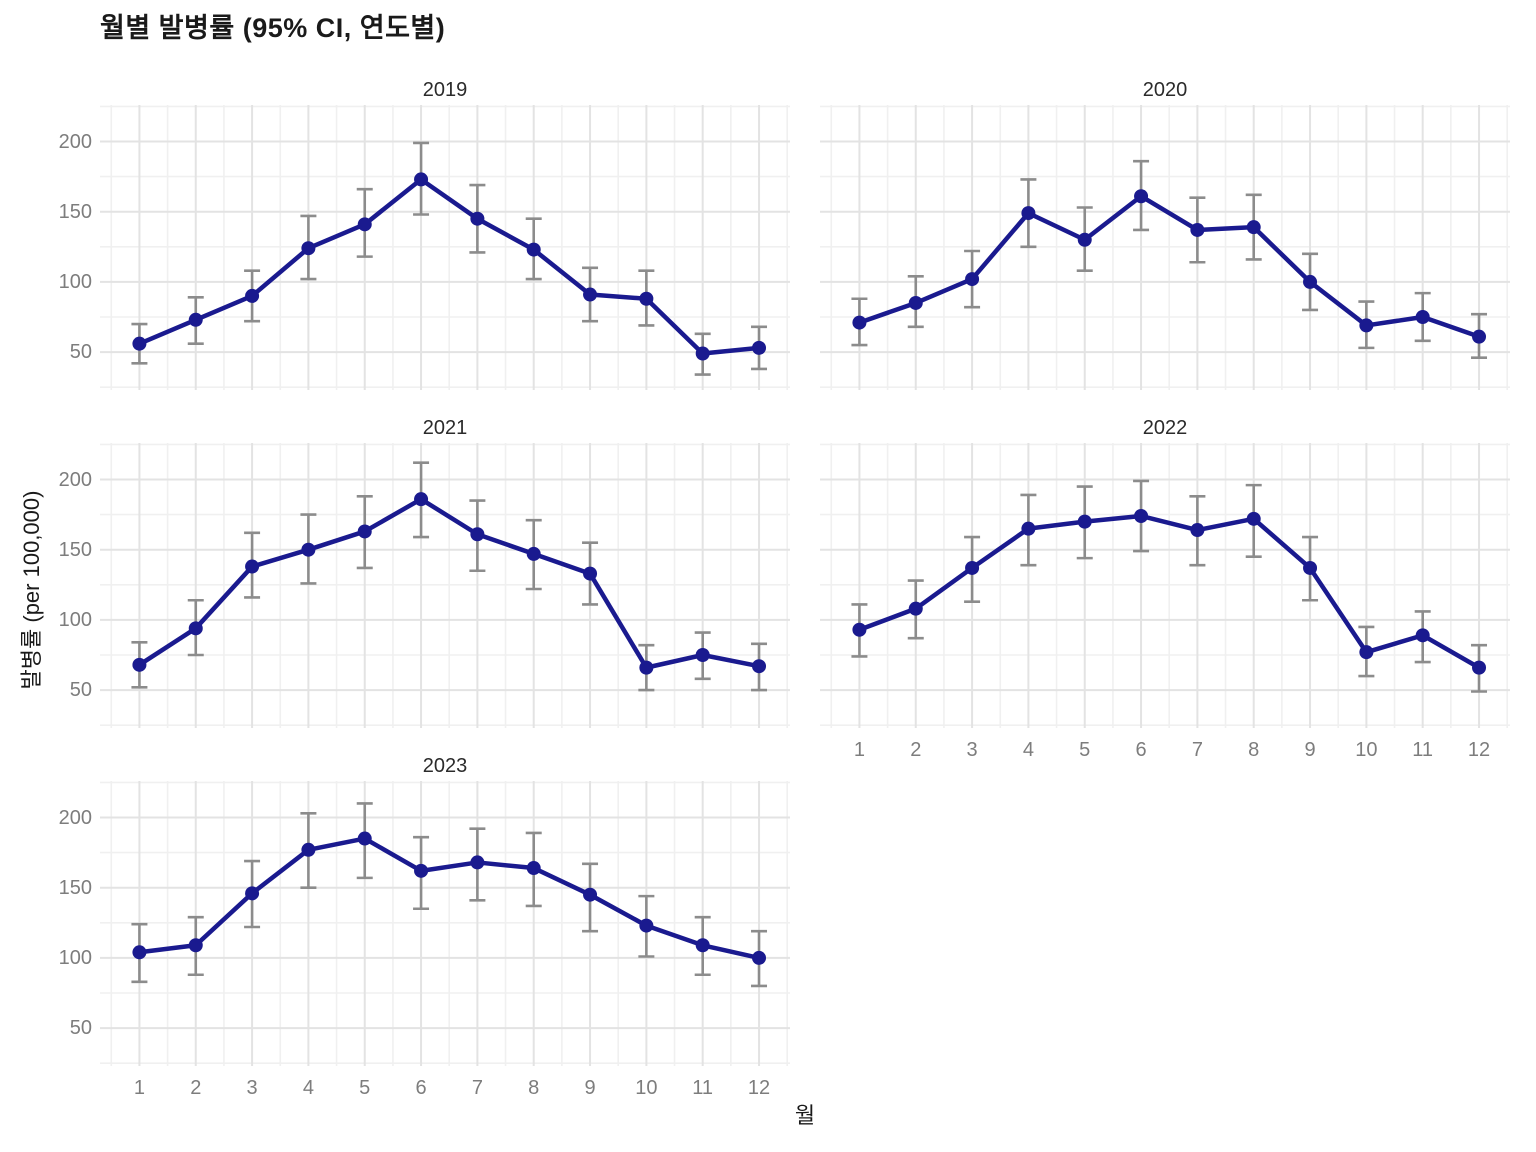  Describe the element at coordinates (1165, 602) in the screenshot. I see `facet-panel-plot: 1 2 3 4 5 6 7 8 9 10 11 12` at that location.